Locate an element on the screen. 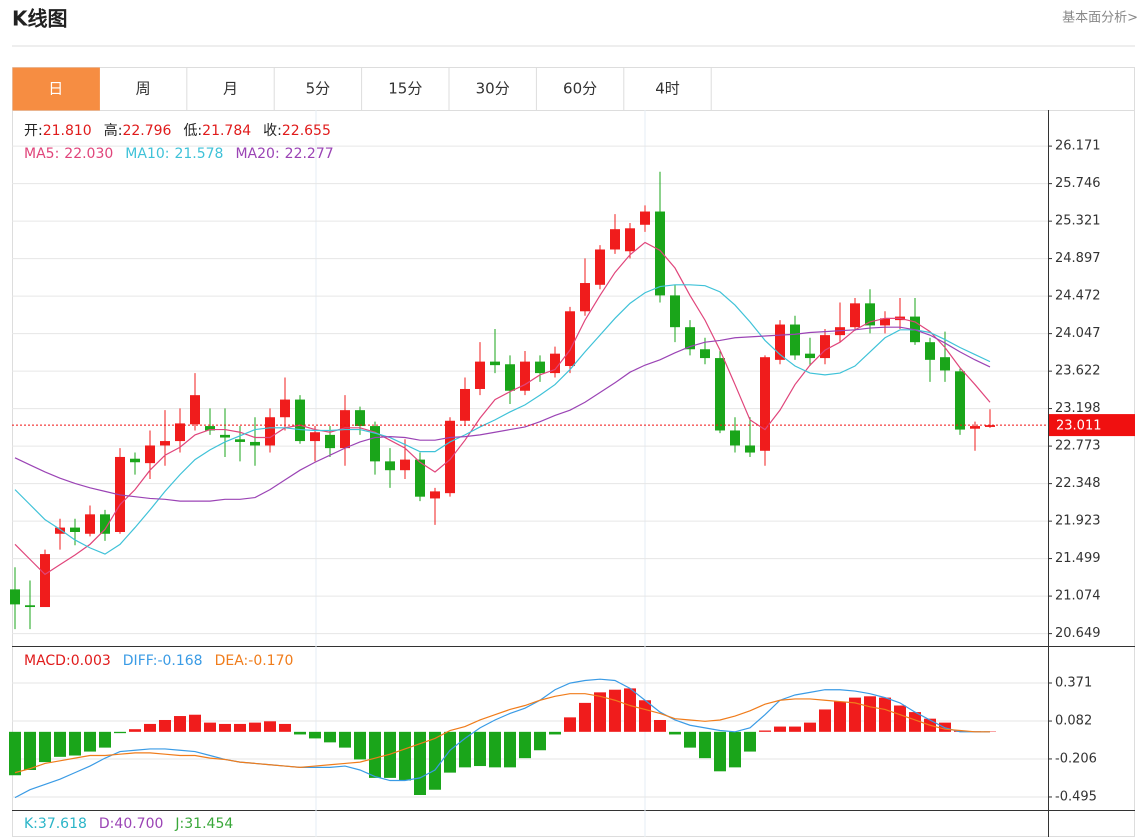 This screenshot has height=837, width=1147. y-tick-label: 21.499 is located at coordinates (1078, 558).